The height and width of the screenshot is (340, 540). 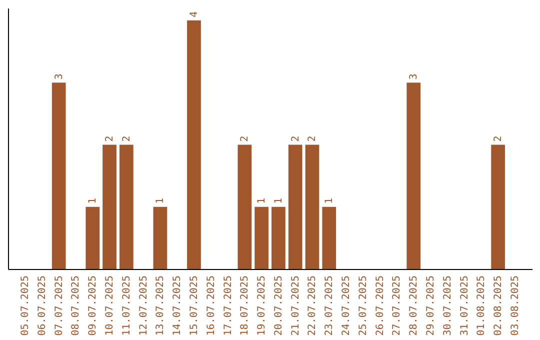 What do you see at coordinates (178, 306) in the screenshot?
I see `x-tick-label: 14.07.2025` at bounding box center [178, 306].